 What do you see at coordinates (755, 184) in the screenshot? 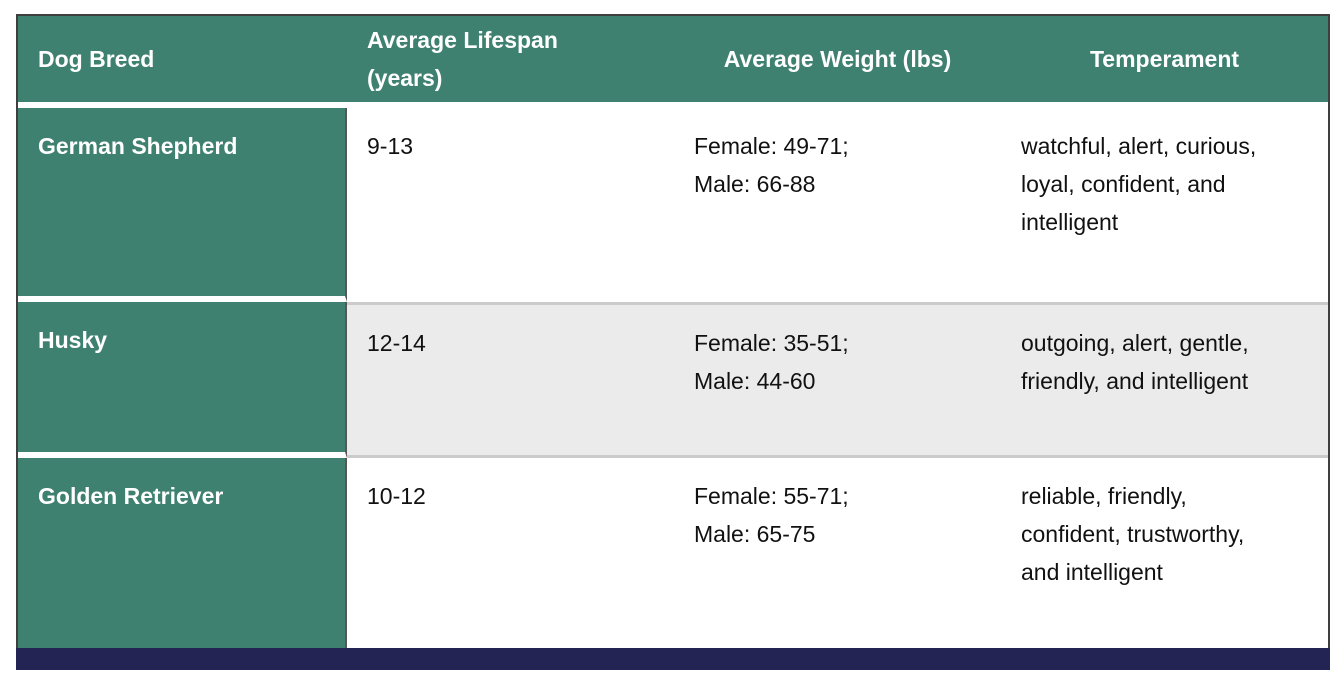
I see `weight-male-line: Male: 66-88` at bounding box center [755, 184].